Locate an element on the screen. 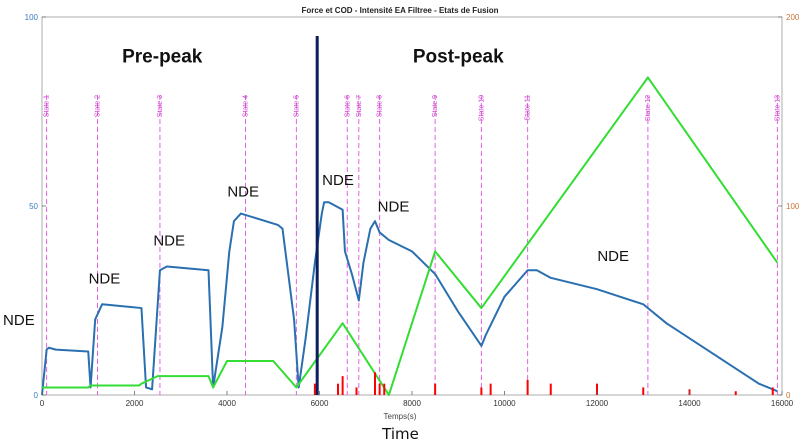  y-right-tick-label: 0 is located at coordinates (788, 395).